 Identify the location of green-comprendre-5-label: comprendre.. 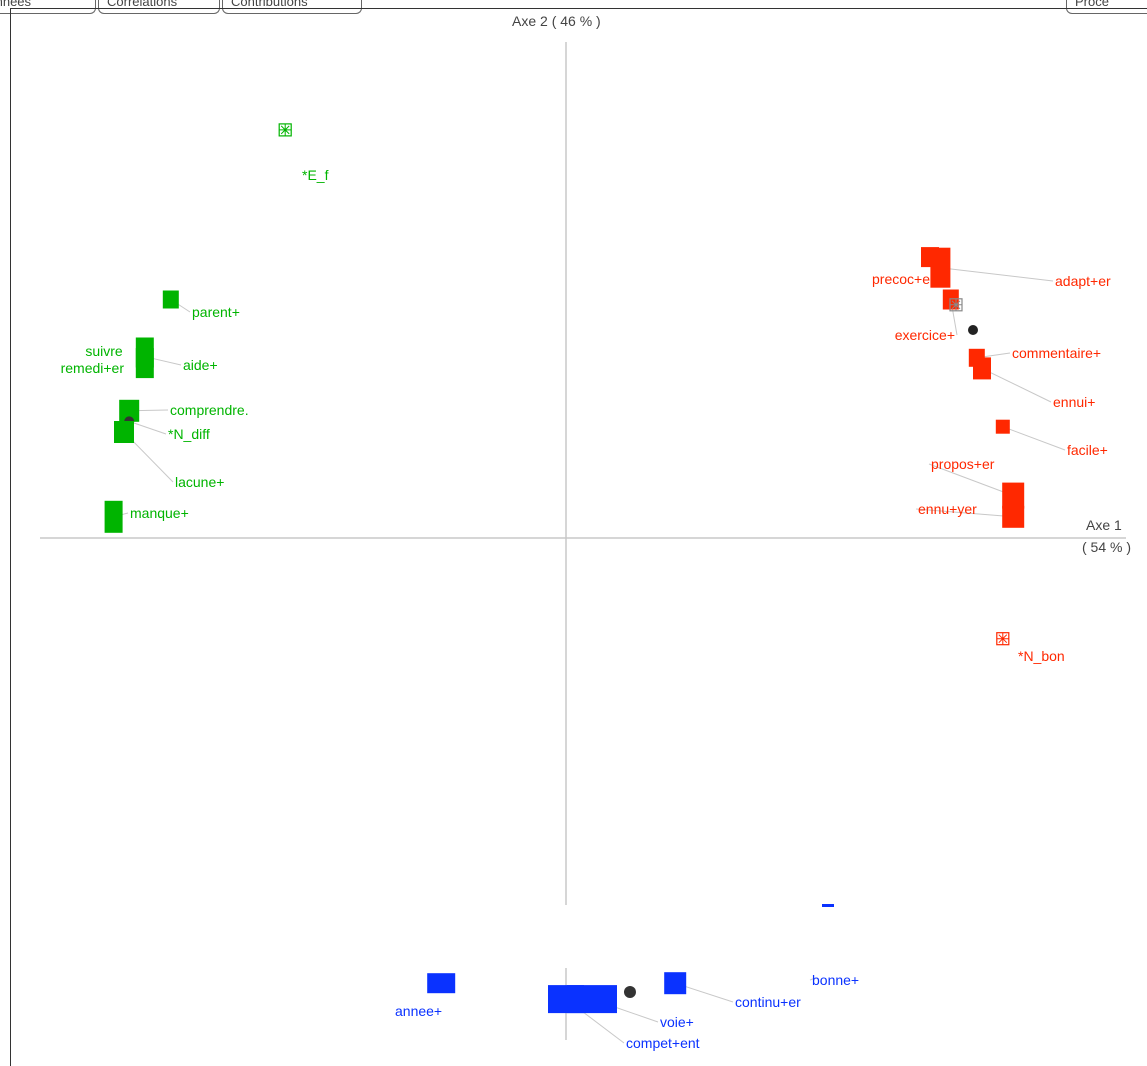
(209, 410).